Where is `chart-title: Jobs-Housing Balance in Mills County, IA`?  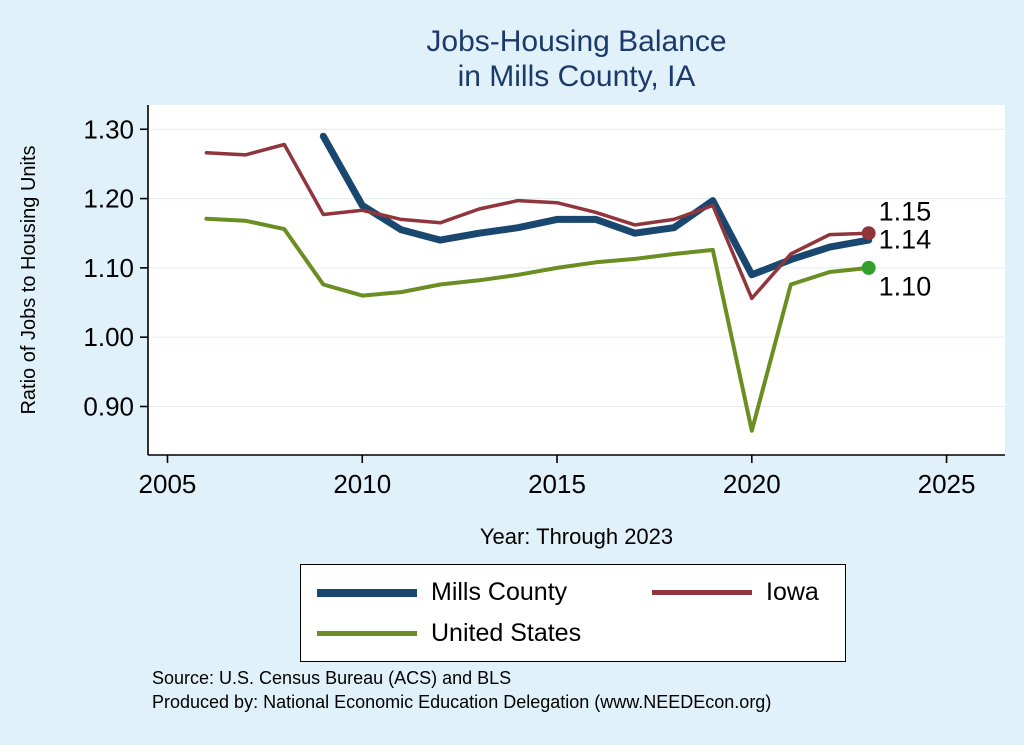 chart-title: Jobs-Housing Balance in Mills County, IA is located at coordinates (576, 59).